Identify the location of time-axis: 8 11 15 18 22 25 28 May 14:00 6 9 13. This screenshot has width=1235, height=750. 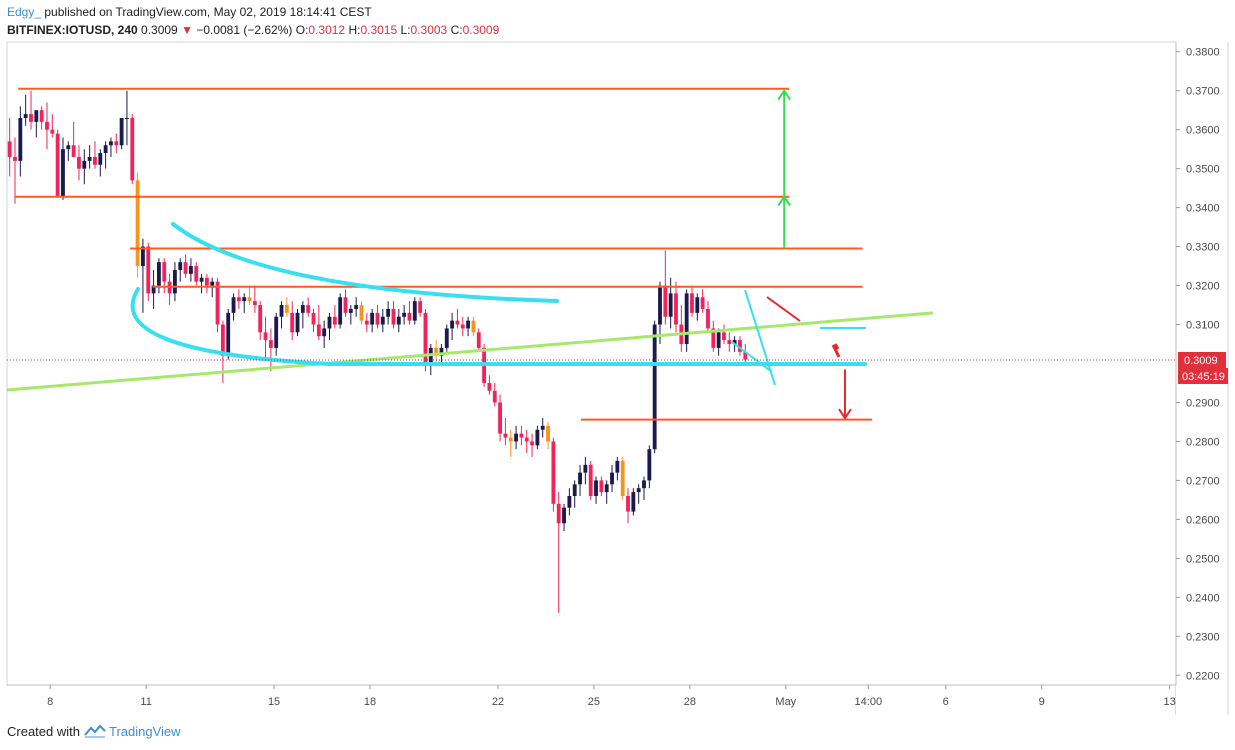
(611, 696).